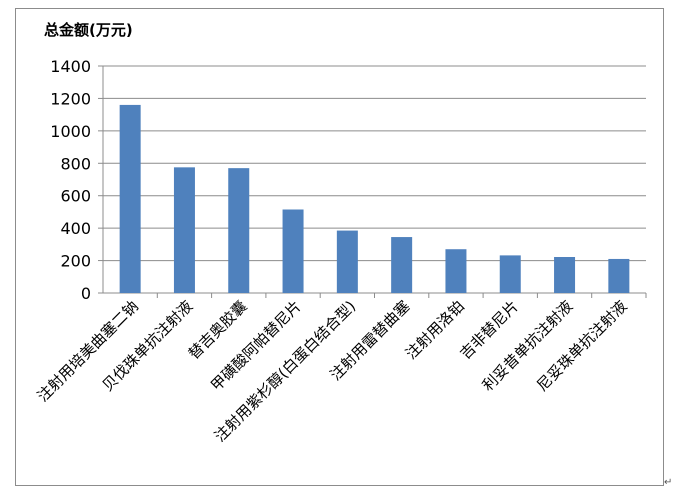  Describe the element at coordinates (70, 66) in the screenshot. I see `y-tick-label: 1400` at that location.